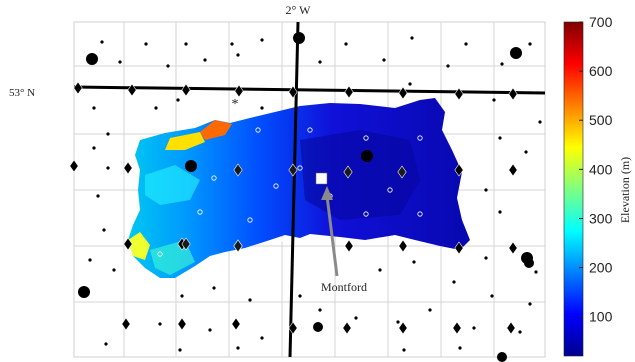 This screenshot has height=362, width=635. I want to click on montford-arrow, so click(332, 236).